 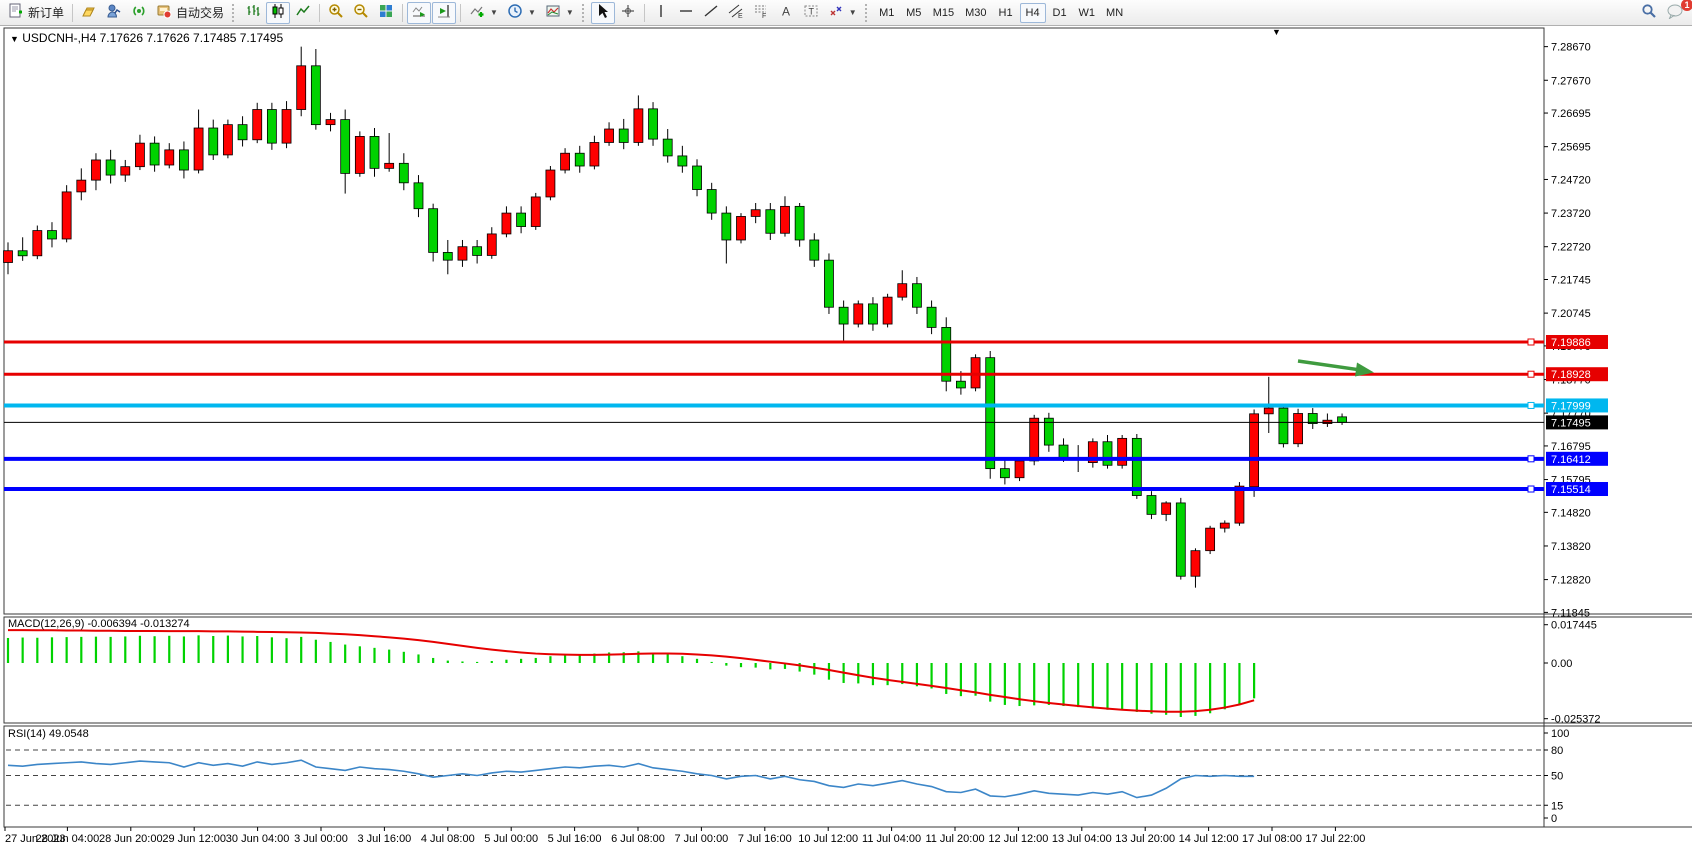 I want to click on arrows-button: ▼, so click(x=842, y=13).